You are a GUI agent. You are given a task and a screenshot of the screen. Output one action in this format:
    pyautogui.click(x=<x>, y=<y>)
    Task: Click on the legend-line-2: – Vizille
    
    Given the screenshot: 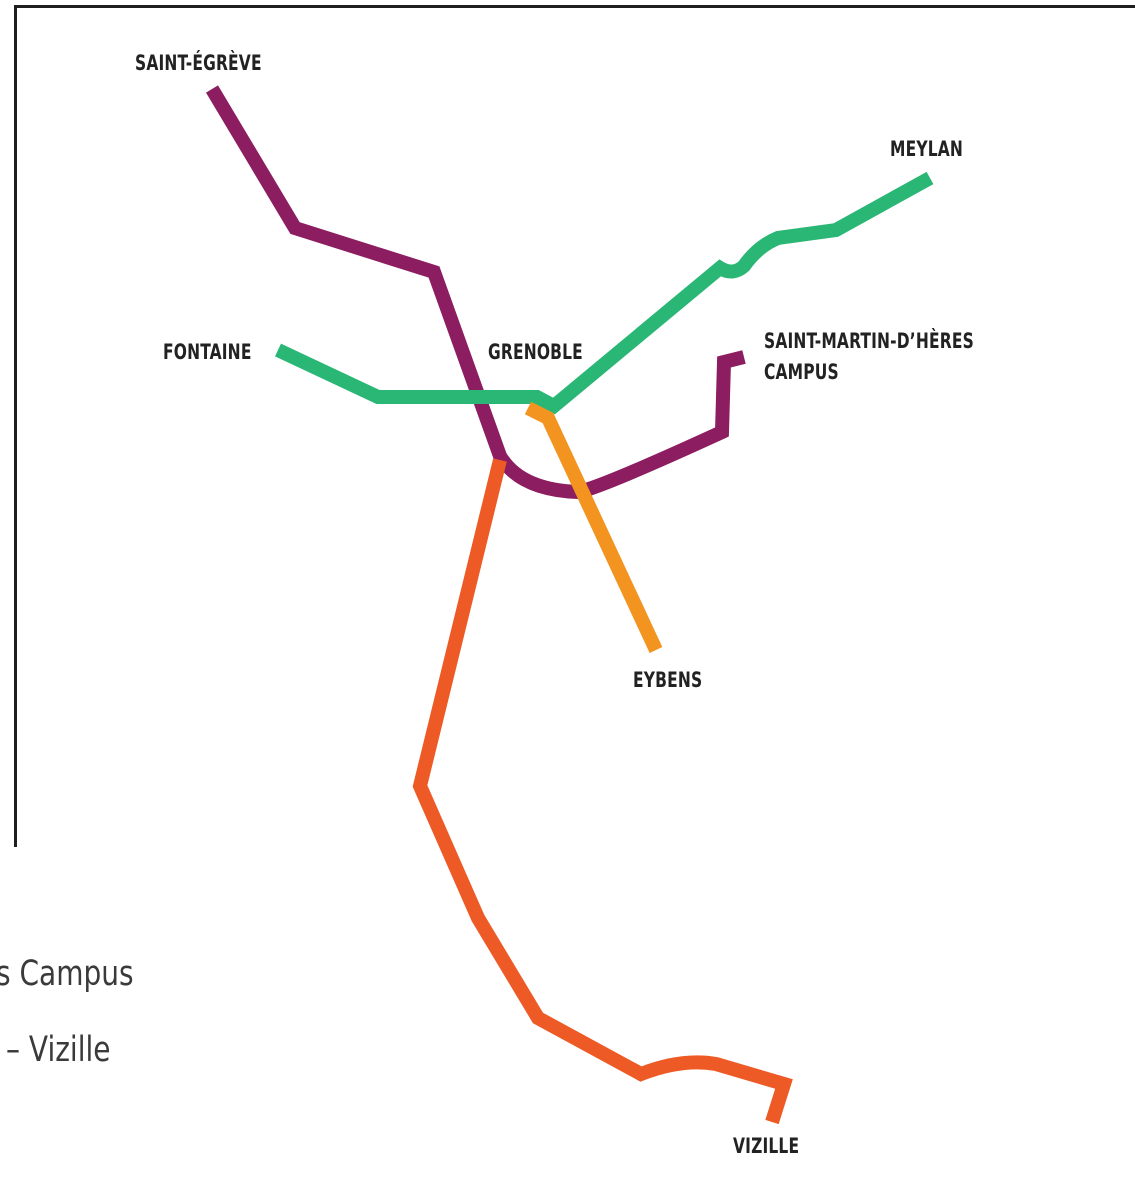 What is the action you would take?
    pyautogui.click(x=58, y=1050)
    